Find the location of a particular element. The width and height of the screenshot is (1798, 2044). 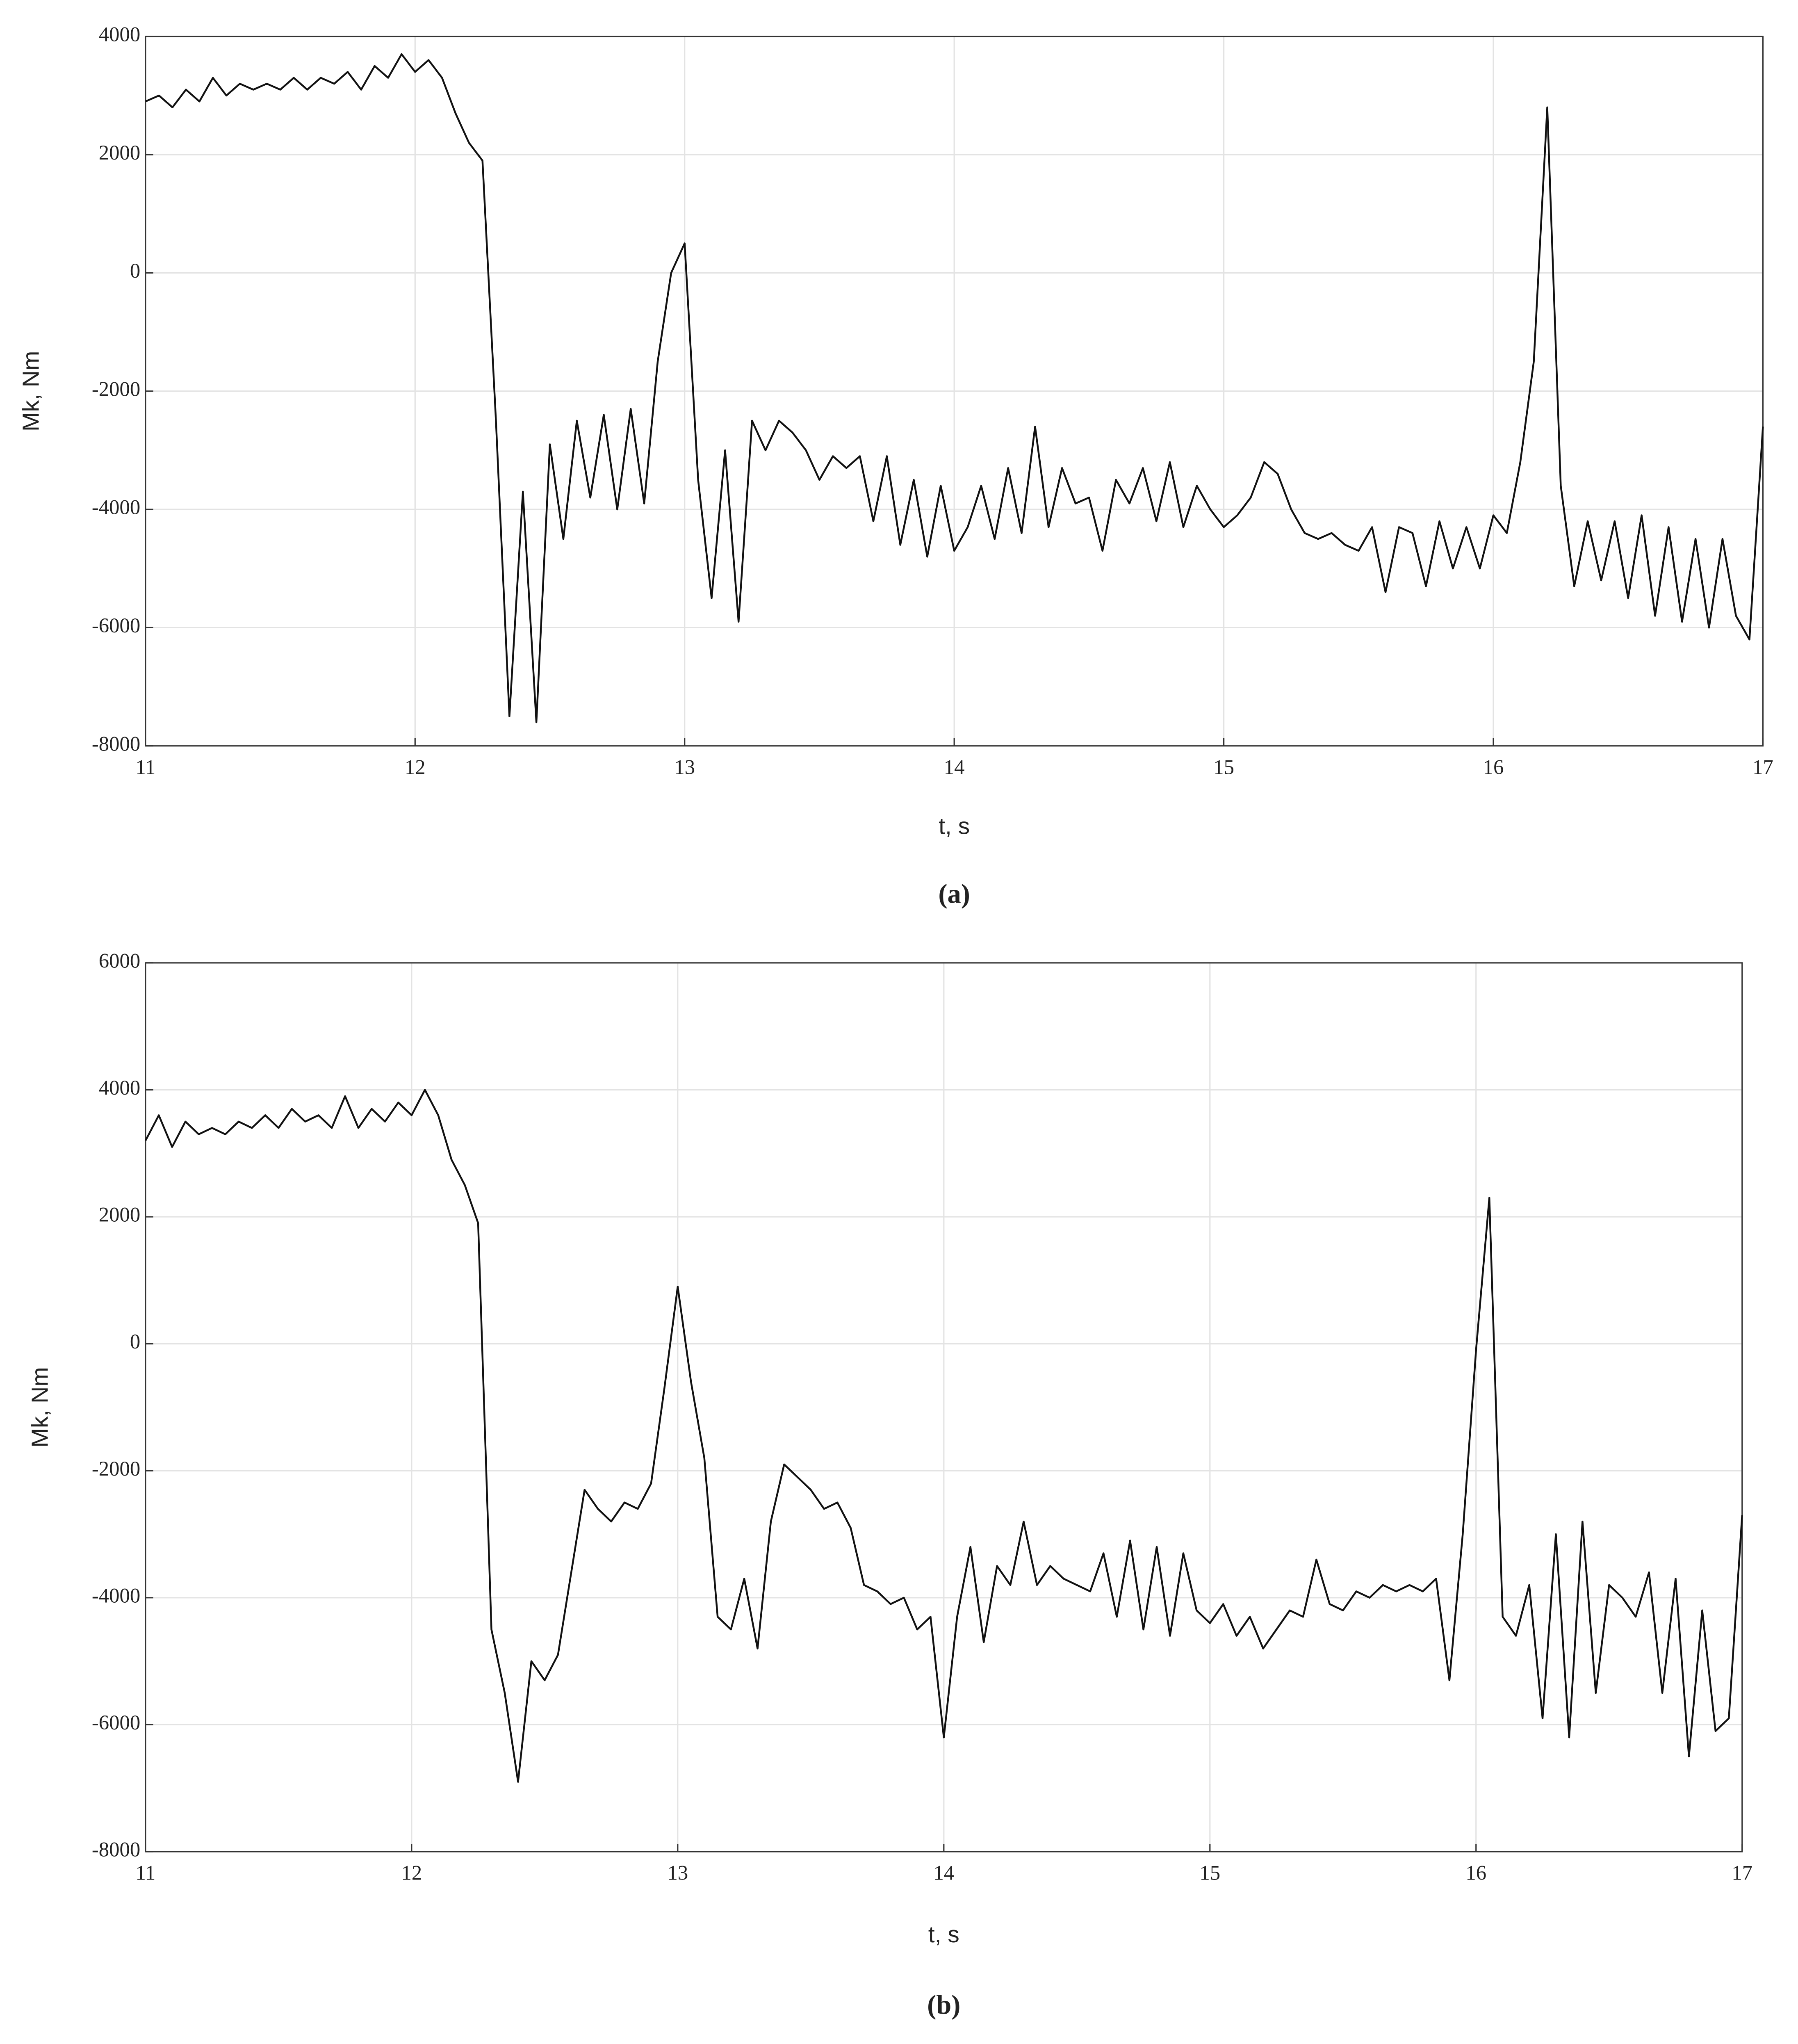

caption: (a) is located at coordinates (954, 894).